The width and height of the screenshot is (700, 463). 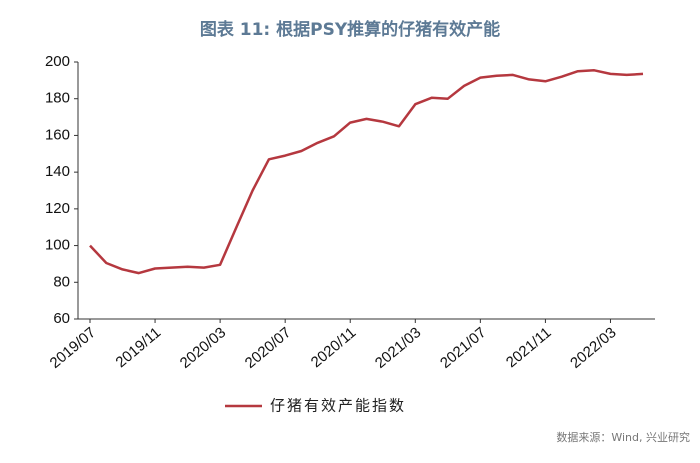 What do you see at coordinates (57, 171) in the screenshot?
I see `y-tick-label: 140` at bounding box center [57, 171].